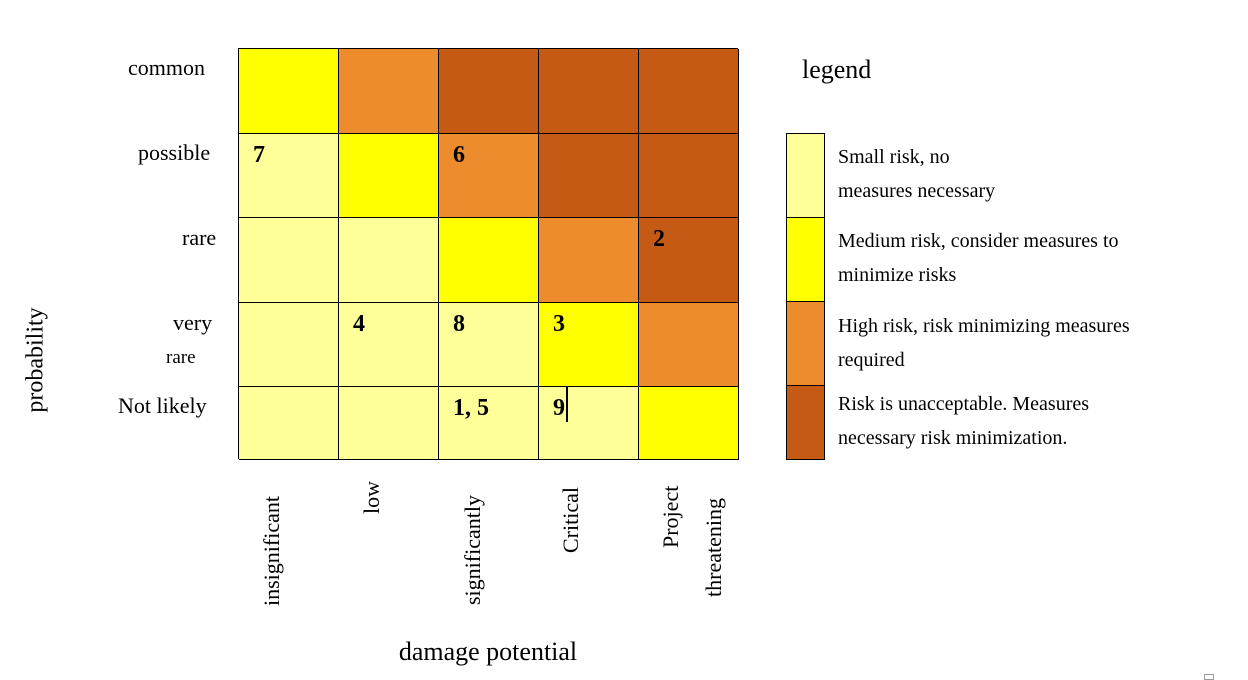 This screenshot has height=680, width=1248. I want to click on matrix-cell: 1, 5, so click(489, 423).